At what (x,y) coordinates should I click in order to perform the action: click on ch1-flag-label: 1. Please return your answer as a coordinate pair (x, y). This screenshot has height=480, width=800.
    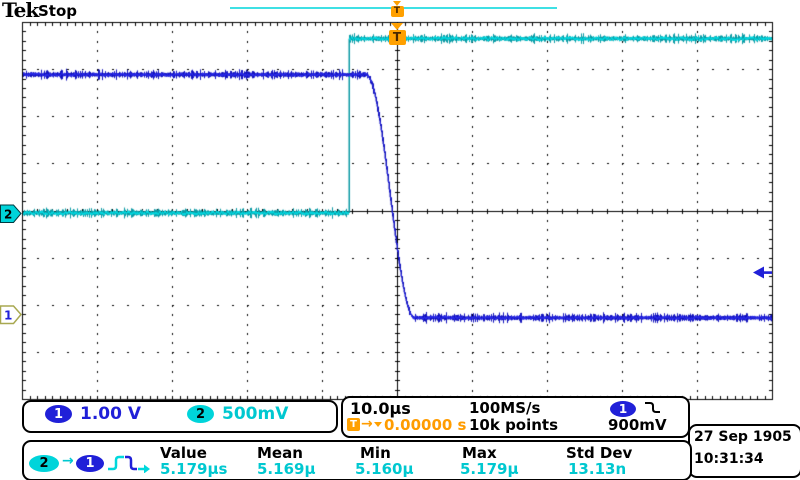
    Looking at the image, I should click on (8, 316).